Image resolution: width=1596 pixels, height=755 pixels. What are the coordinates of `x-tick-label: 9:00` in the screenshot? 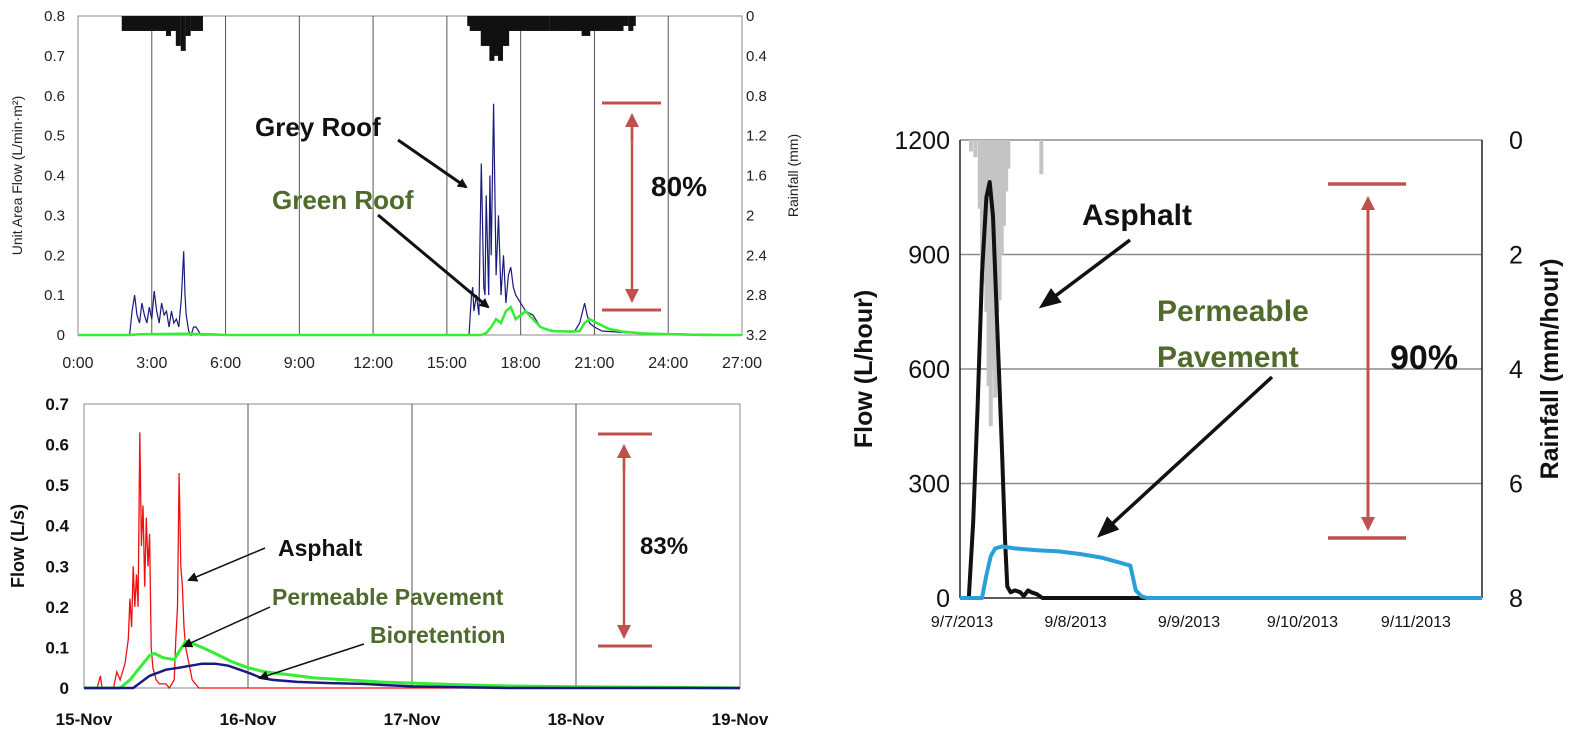 It's located at (299, 363).